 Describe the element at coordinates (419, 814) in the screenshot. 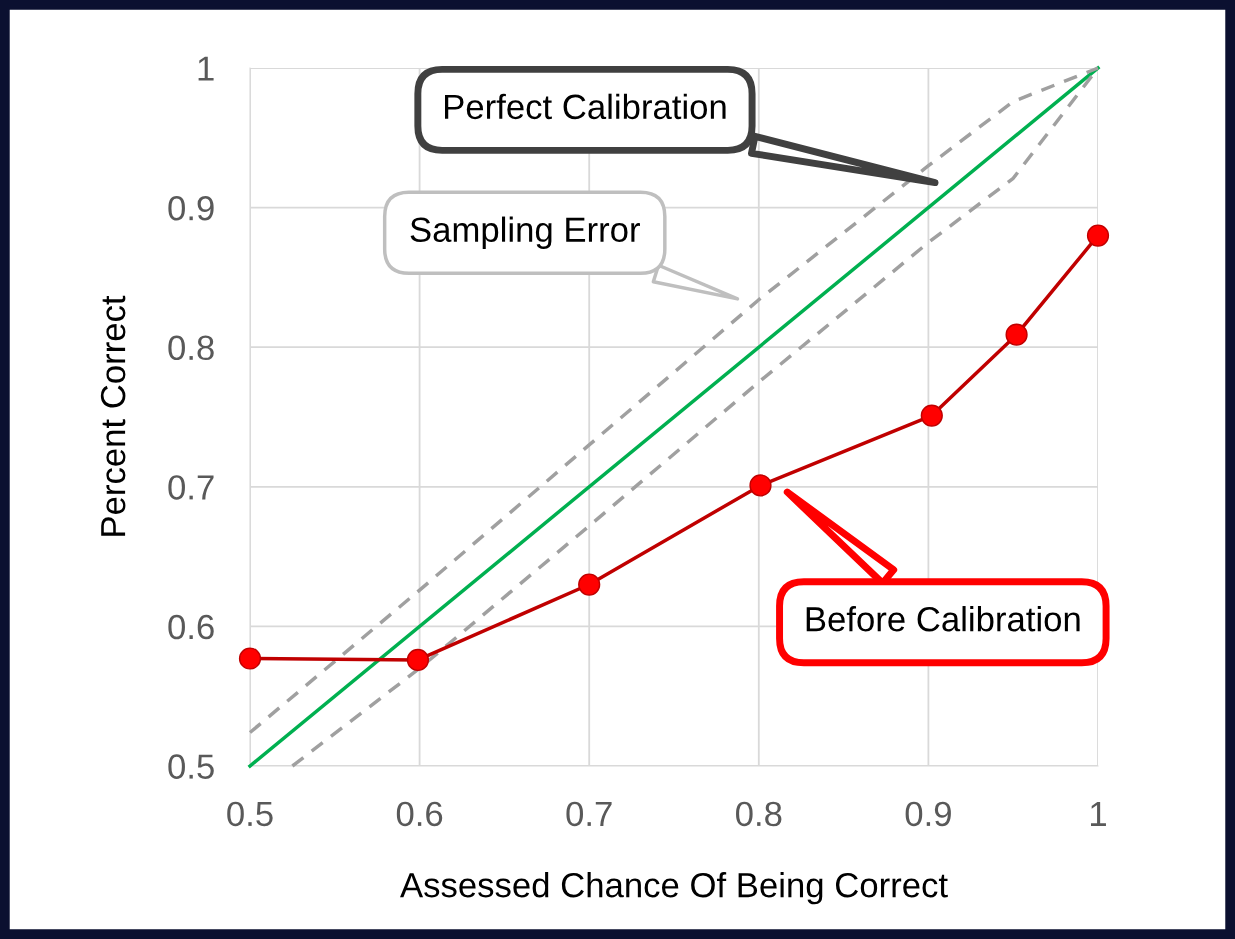

I see `x-tick-label: 0.6` at that location.